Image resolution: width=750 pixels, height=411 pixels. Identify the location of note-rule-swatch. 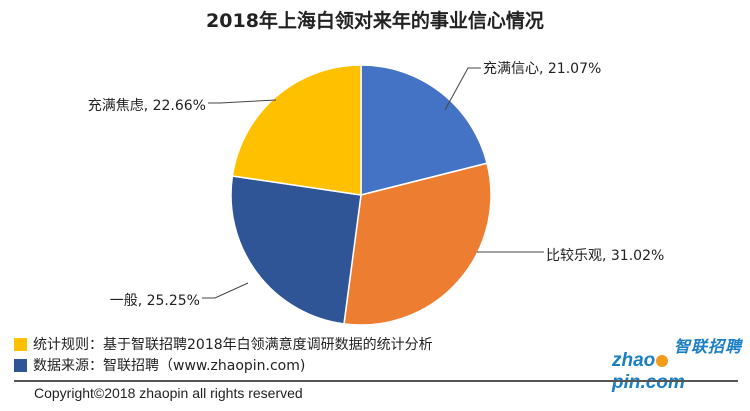
(20, 344).